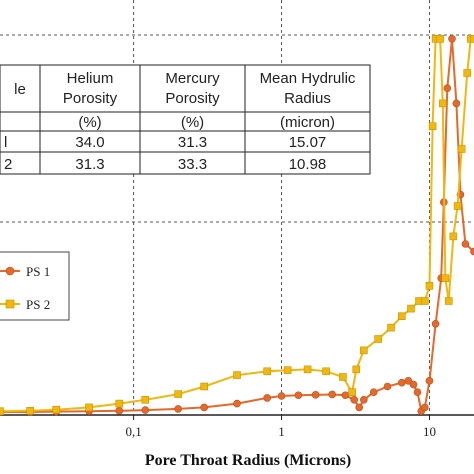  What do you see at coordinates (38, 304) in the screenshot?
I see `legend-label: PS 2` at bounding box center [38, 304].